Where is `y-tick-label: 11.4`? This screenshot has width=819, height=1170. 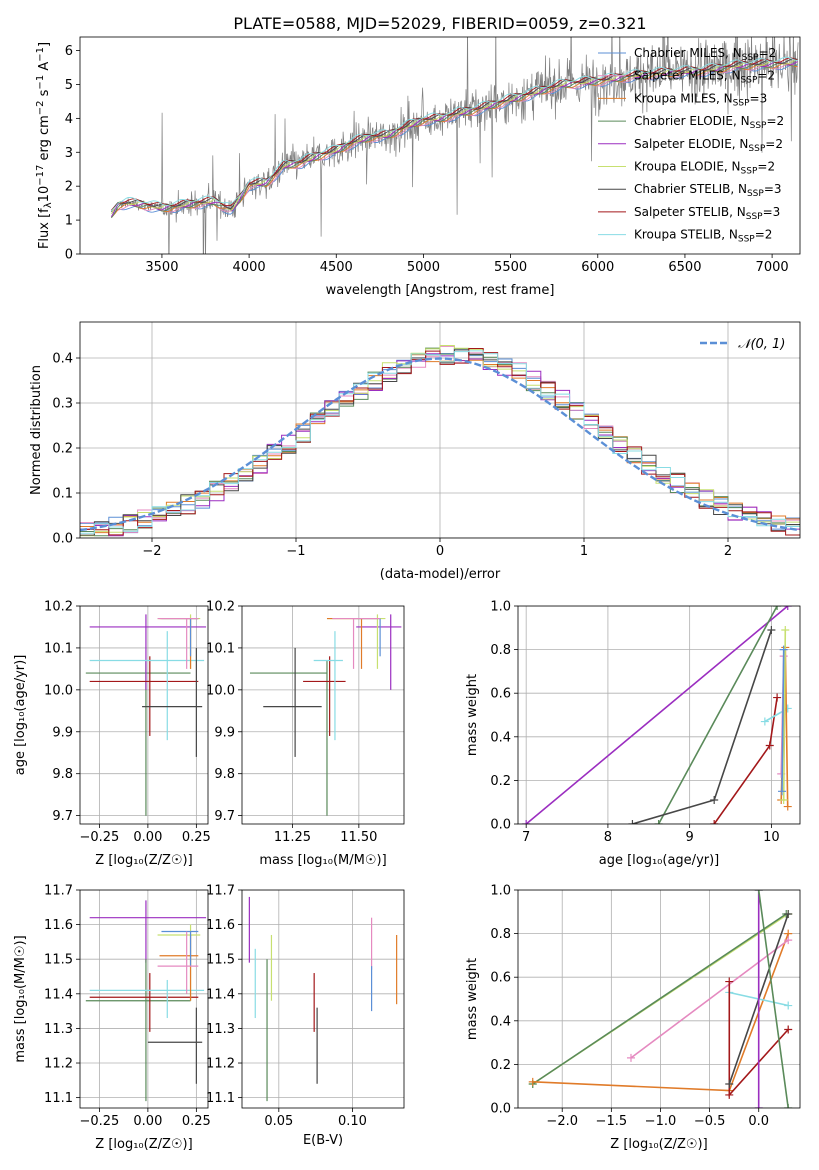 y-tick-label: 11.4 is located at coordinates (58, 994).